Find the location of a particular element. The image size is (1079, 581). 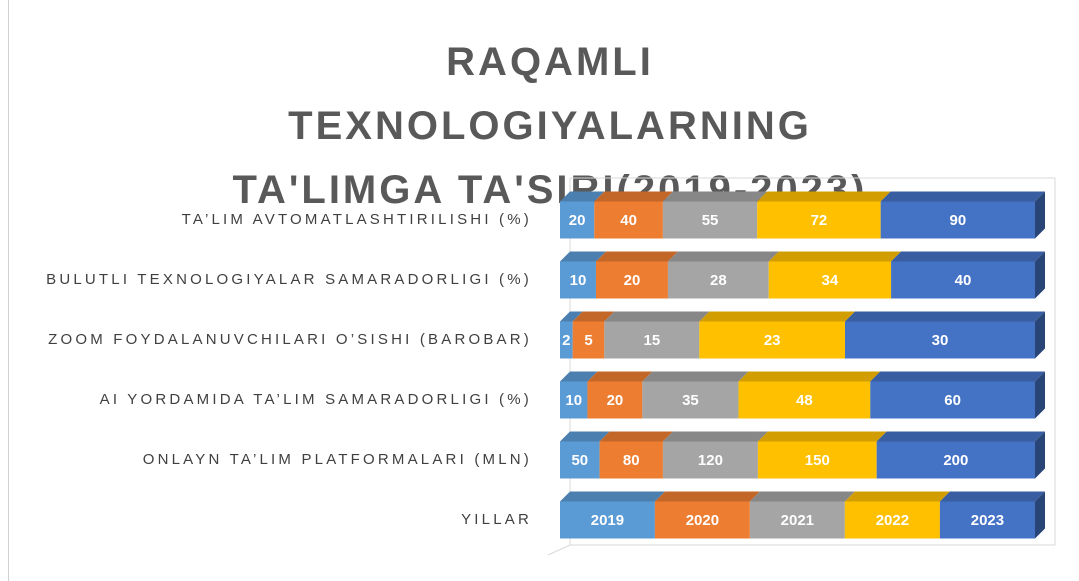

data-label: 2021 is located at coordinates (797, 520).